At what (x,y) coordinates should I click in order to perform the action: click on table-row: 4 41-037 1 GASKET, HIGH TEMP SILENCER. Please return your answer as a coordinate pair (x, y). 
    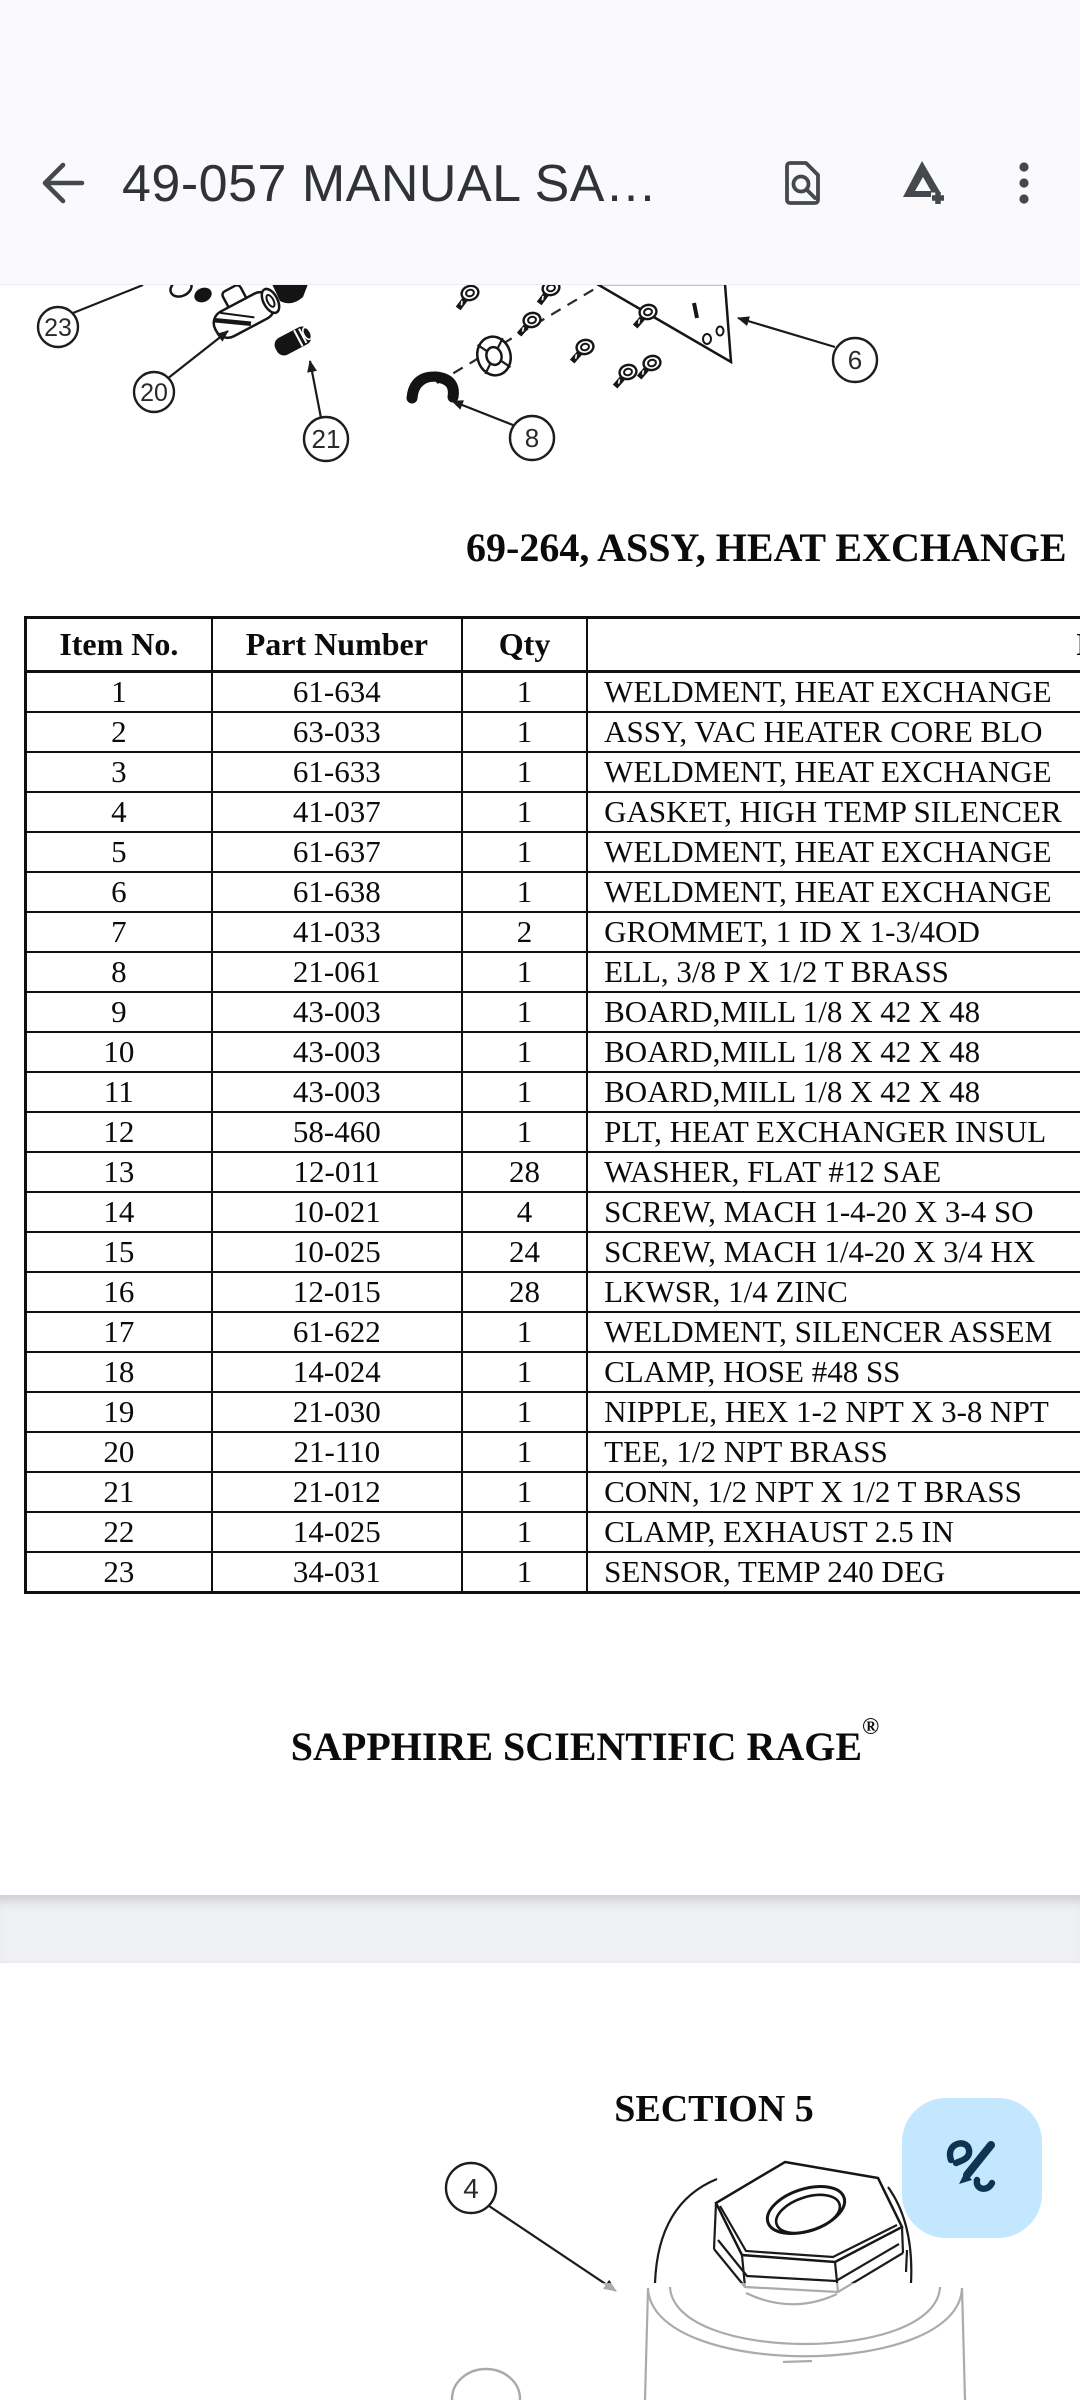
    Looking at the image, I should click on (552, 812).